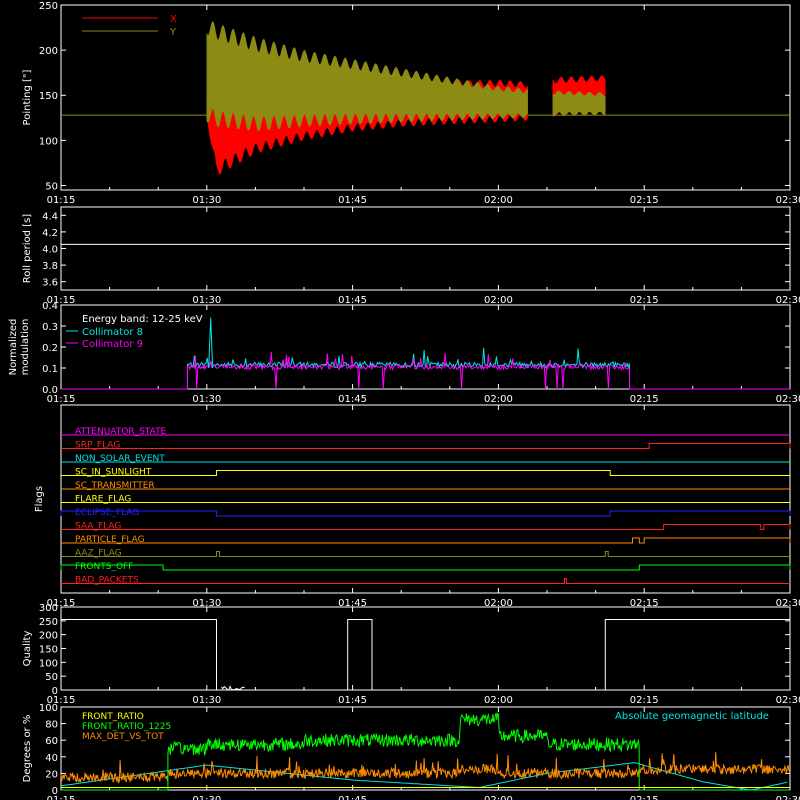 The image size is (800, 800). I want to click on flag-sc-in-sunlight-line, so click(425, 473).